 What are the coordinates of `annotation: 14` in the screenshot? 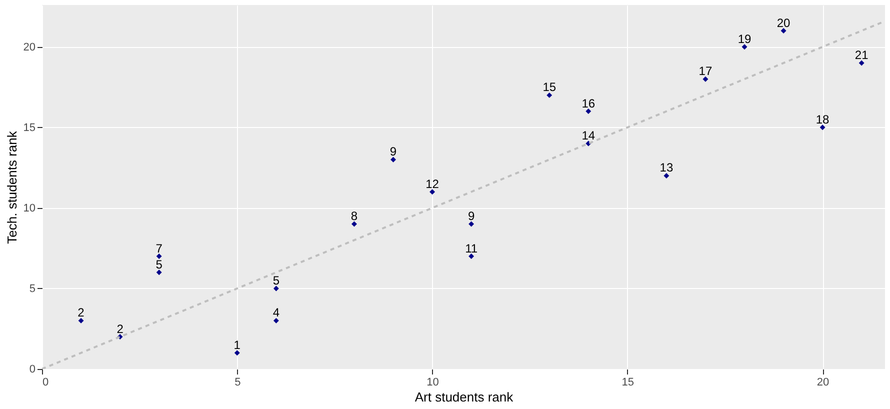 It's located at (589, 135).